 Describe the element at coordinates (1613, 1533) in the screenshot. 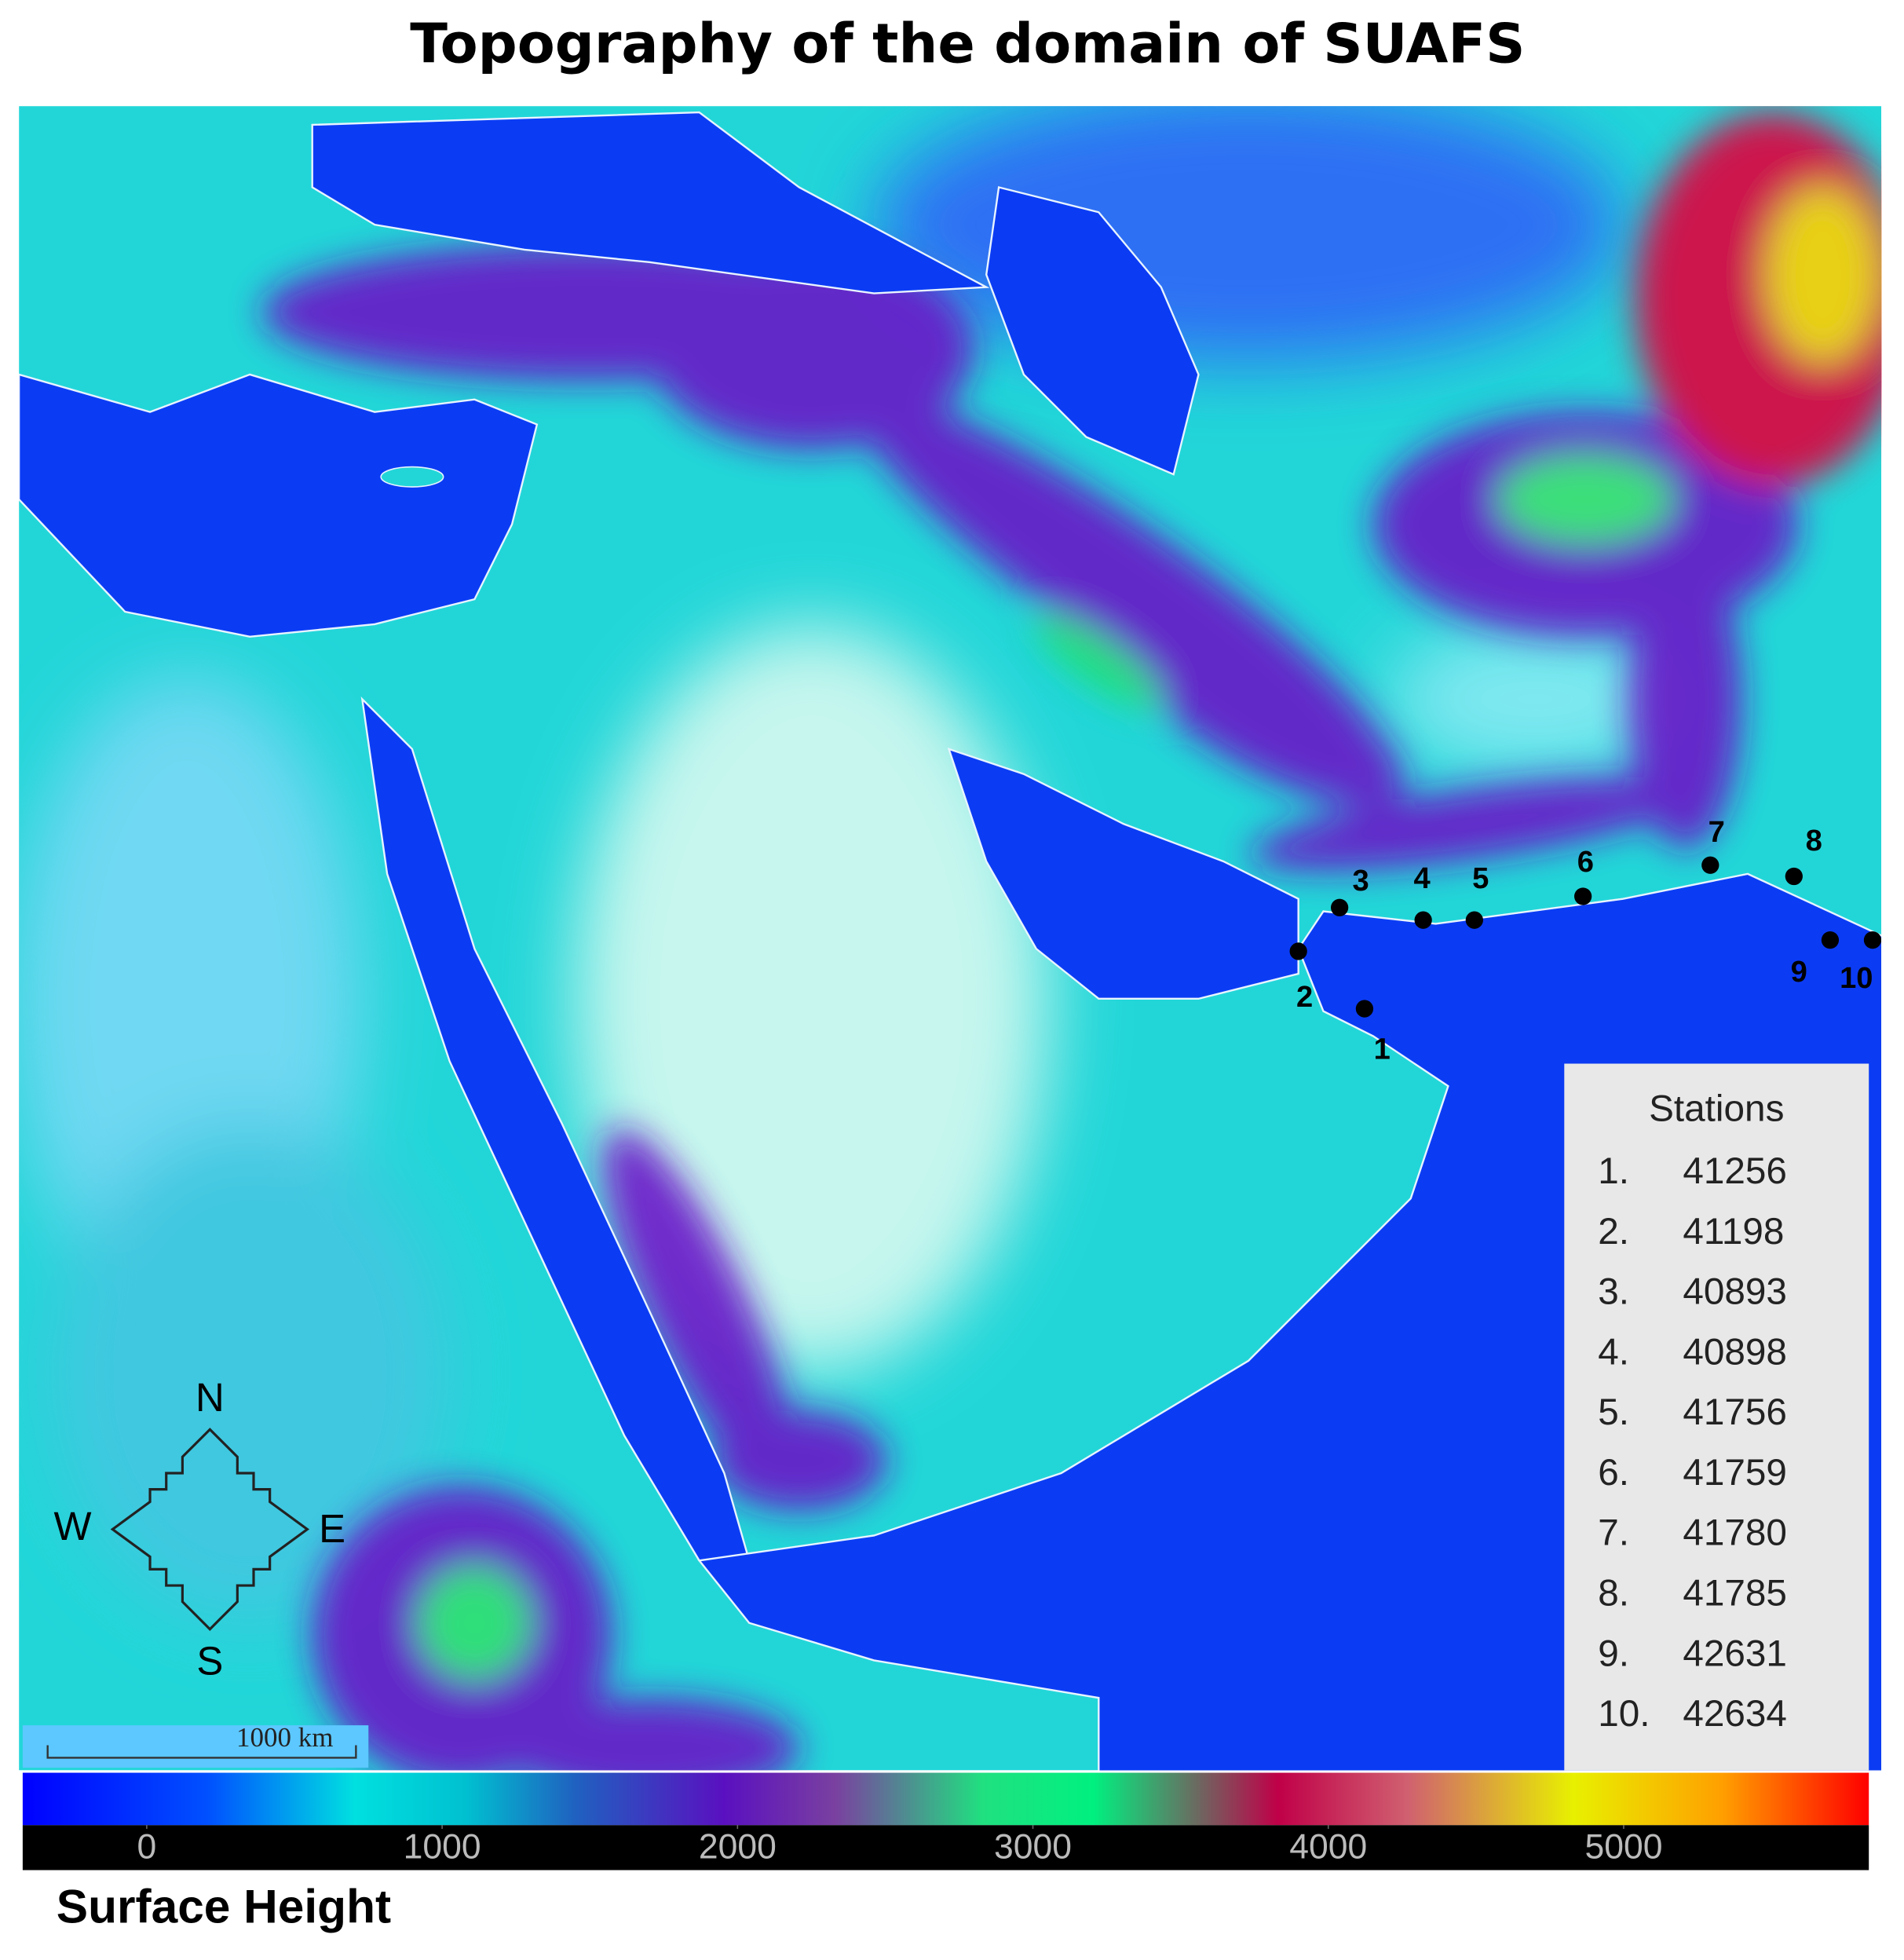

I see `legend-number: 7.` at that location.